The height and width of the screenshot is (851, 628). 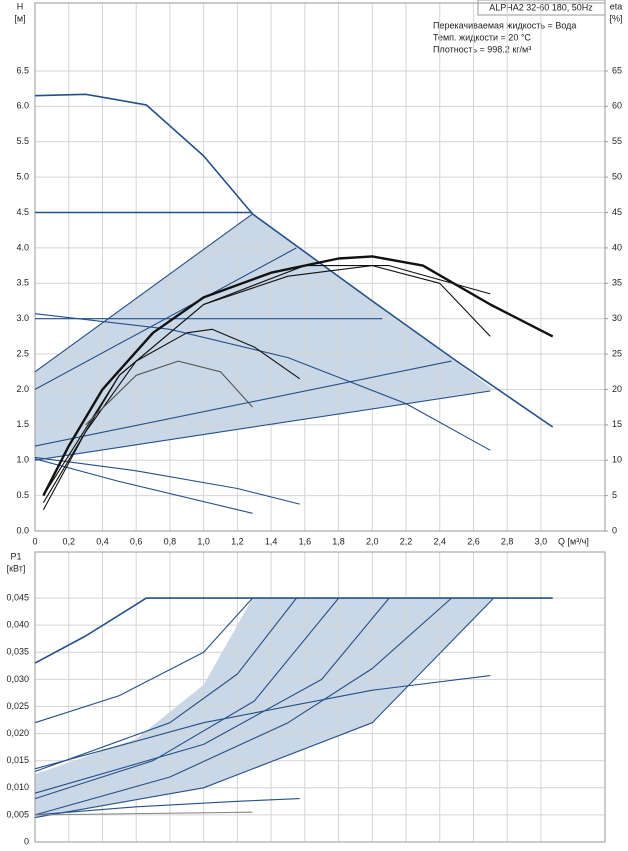 I want to click on y-tick-label: 0,025, so click(x=17, y=706).